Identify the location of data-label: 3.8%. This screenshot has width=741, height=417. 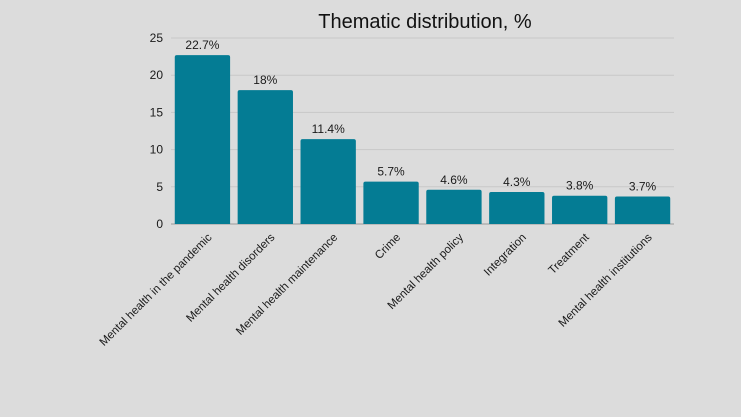
(580, 186).